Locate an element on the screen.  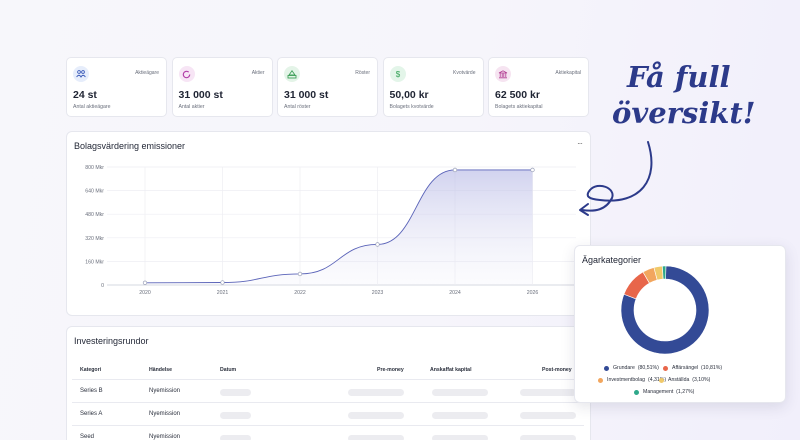
legend-percent: (10,81%) is located at coordinates (712, 368).